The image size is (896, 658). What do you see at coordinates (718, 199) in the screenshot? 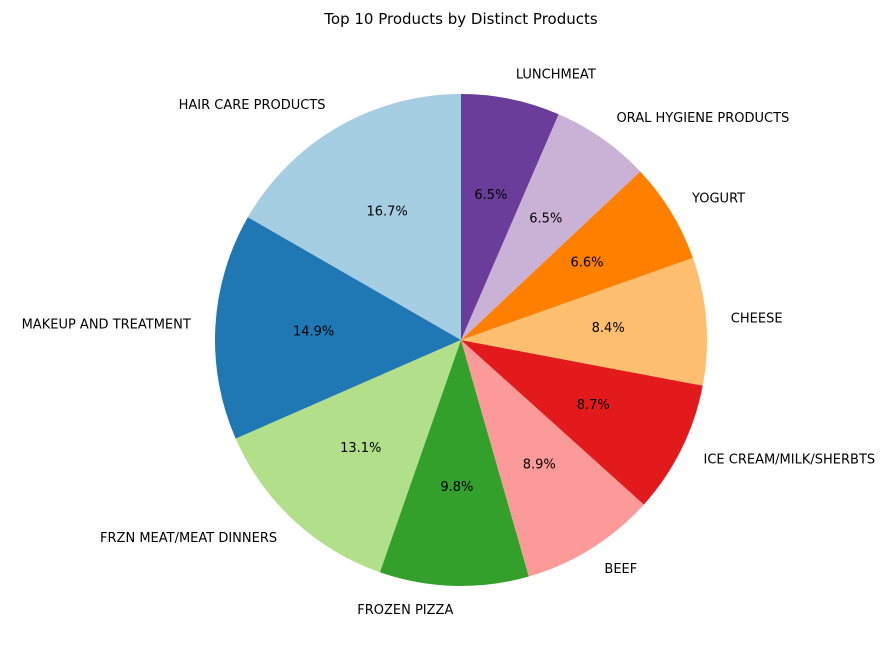
I see `slice-label-7: YOGURT` at bounding box center [718, 199].